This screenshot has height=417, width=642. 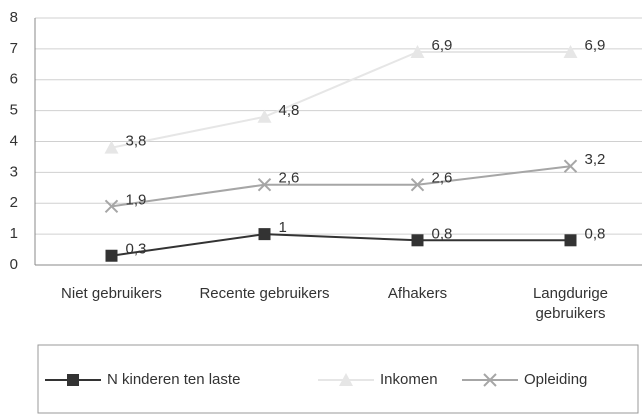 What do you see at coordinates (595, 159) in the screenshot?
I see `data-label: 3,2` at bounding box center [595, 159].